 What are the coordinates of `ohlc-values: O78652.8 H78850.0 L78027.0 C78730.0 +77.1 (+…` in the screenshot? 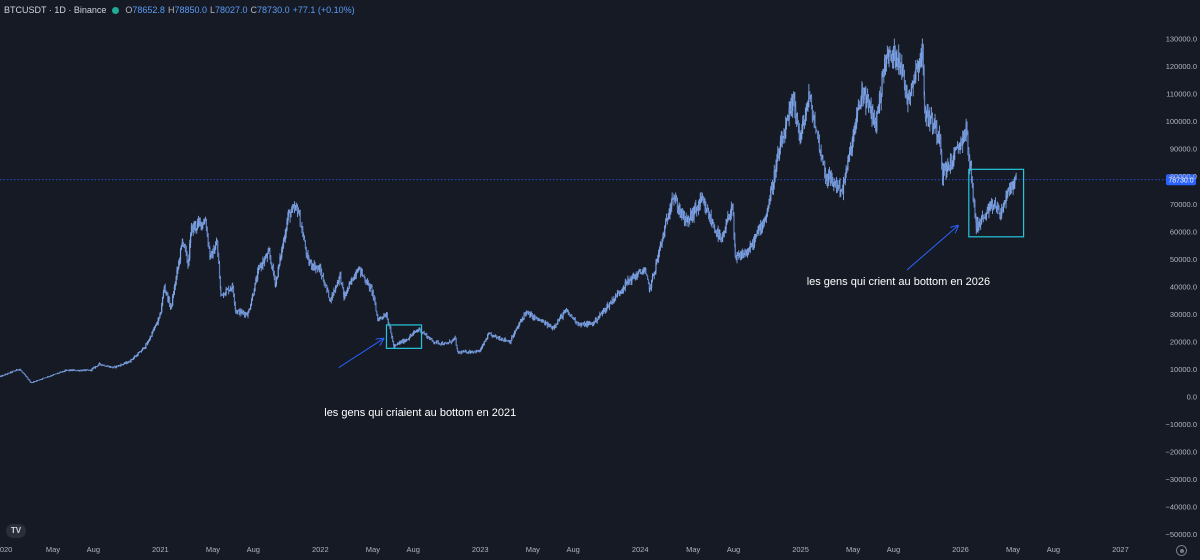 It's located at (239, 10).